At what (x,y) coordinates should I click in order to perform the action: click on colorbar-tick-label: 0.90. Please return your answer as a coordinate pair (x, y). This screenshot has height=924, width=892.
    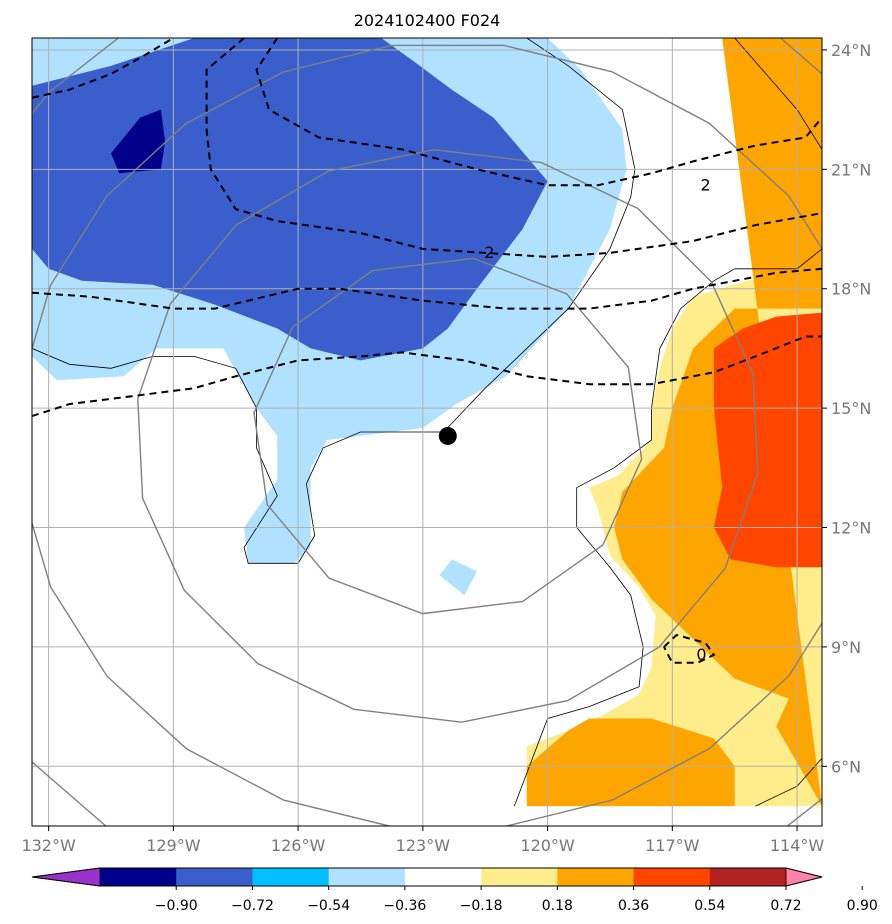
    Looking at the image, I should click on (862, 906).